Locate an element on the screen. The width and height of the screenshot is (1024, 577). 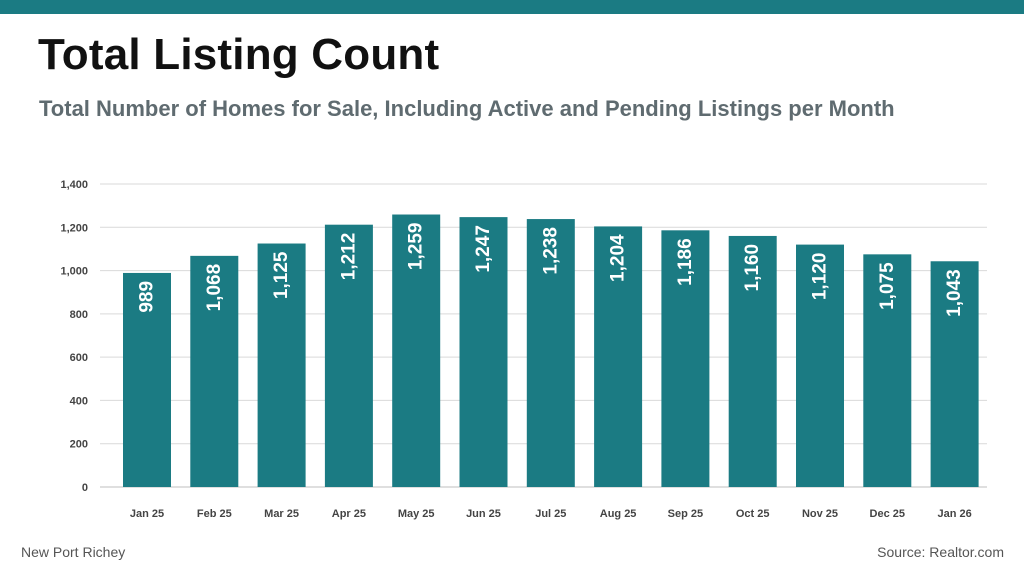
bar-data-label: 1,212 is located at coordinates (348, 257).